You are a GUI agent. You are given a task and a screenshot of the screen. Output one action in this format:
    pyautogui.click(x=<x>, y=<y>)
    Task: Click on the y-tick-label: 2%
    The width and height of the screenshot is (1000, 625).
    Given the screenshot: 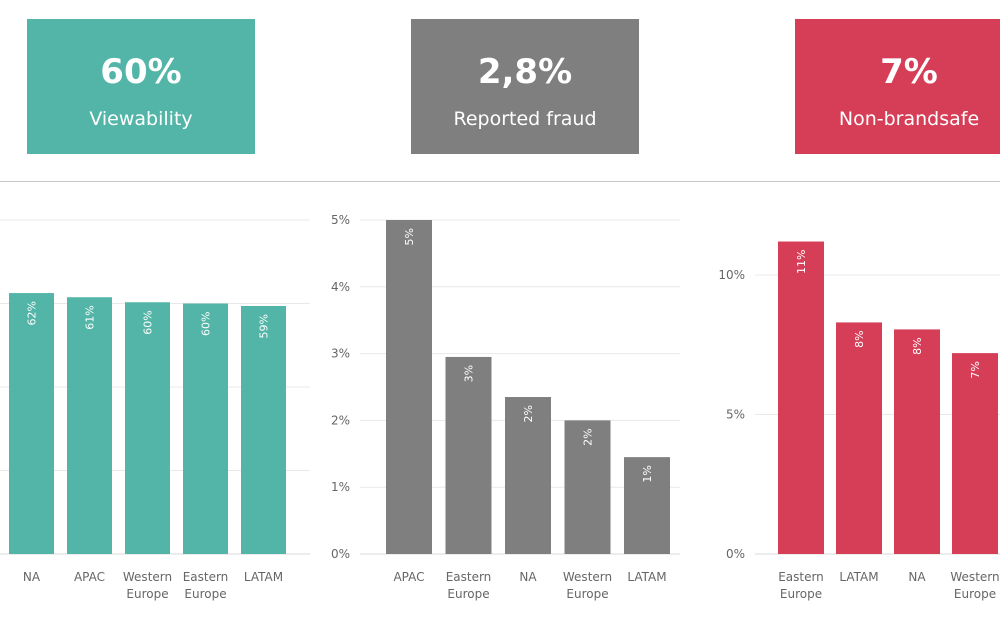 What is the action you would take?
    pyautogui.click(x=340, y=420)
    